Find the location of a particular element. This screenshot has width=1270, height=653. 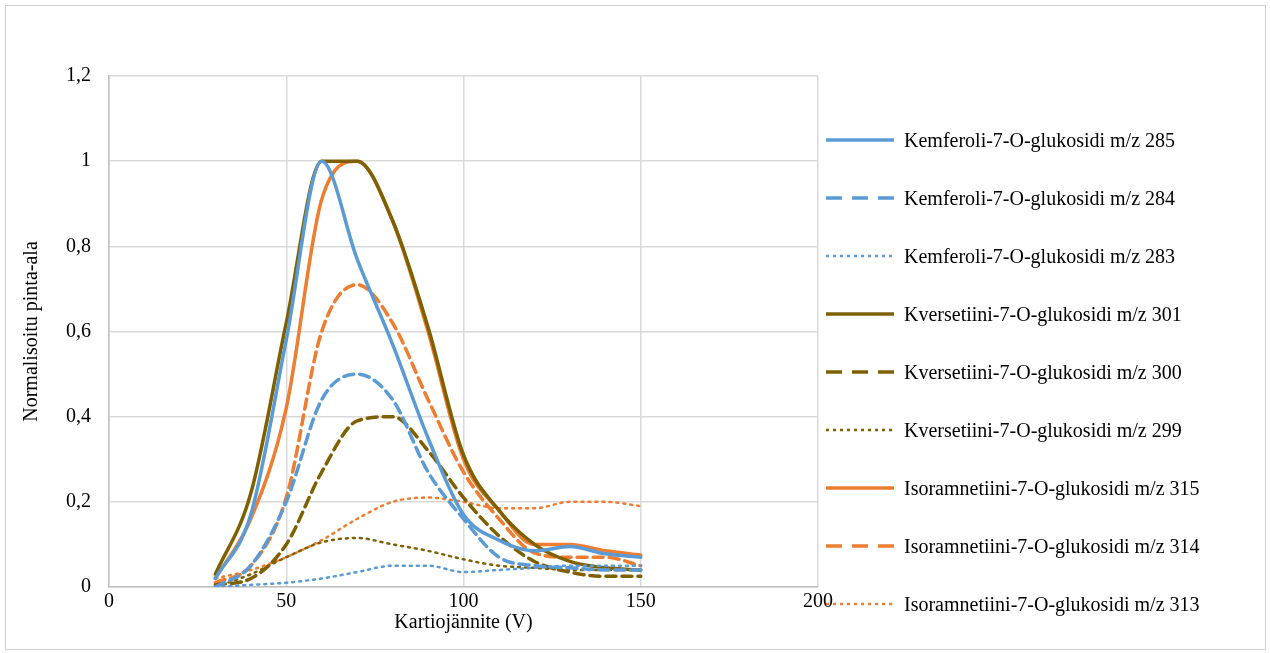

x-tick-label: 100 is located at coordinates (463, 600).